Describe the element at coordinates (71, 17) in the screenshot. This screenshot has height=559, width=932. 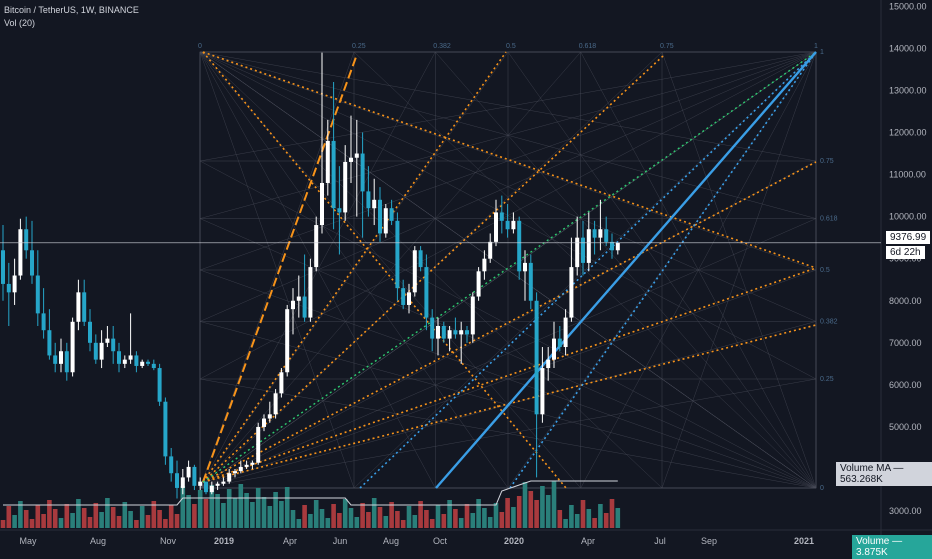
I see `chart-legend: Bitcoin / TetherUS, 1W, BINANCE Vol (20)` at that location.